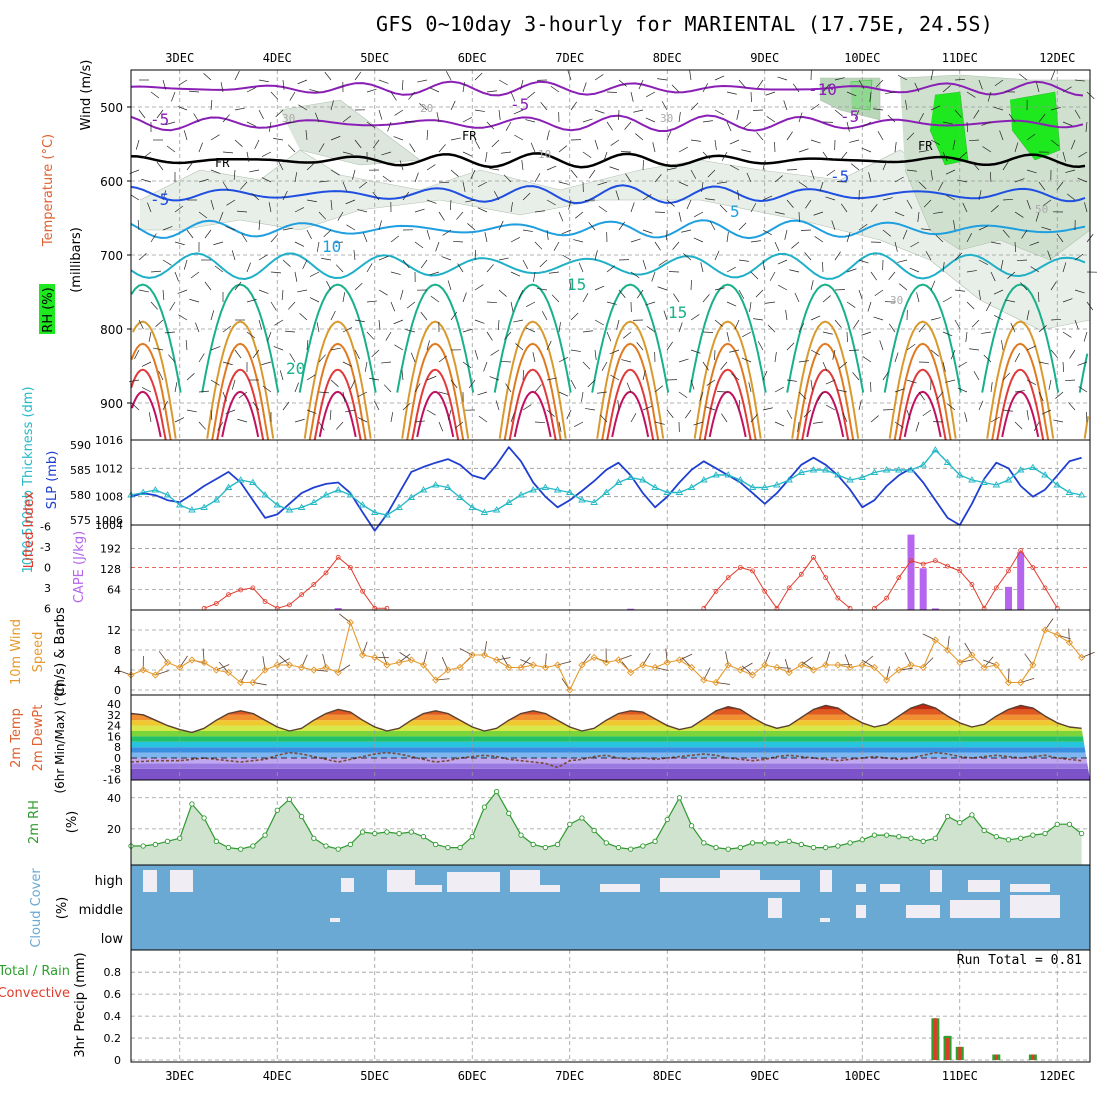 The width and height of the screenshot is (1100, 1100). Describe the element at coordinates (110, 548) in the screenshot. I see `cape-tick-192: 192` at that location.